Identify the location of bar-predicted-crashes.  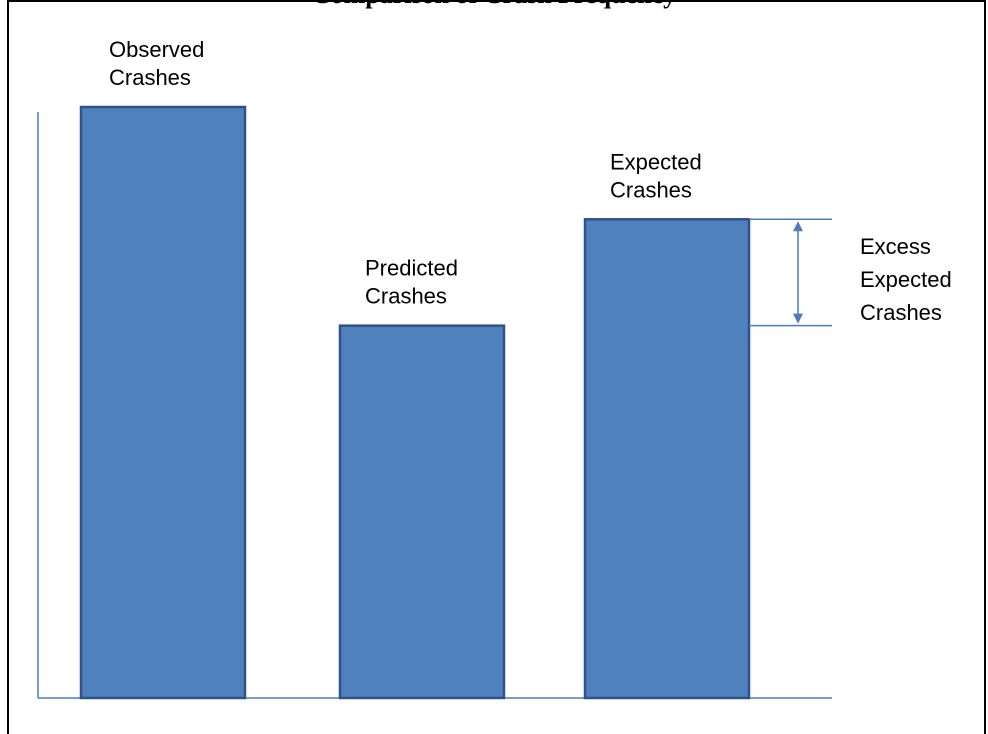
(422, 512).